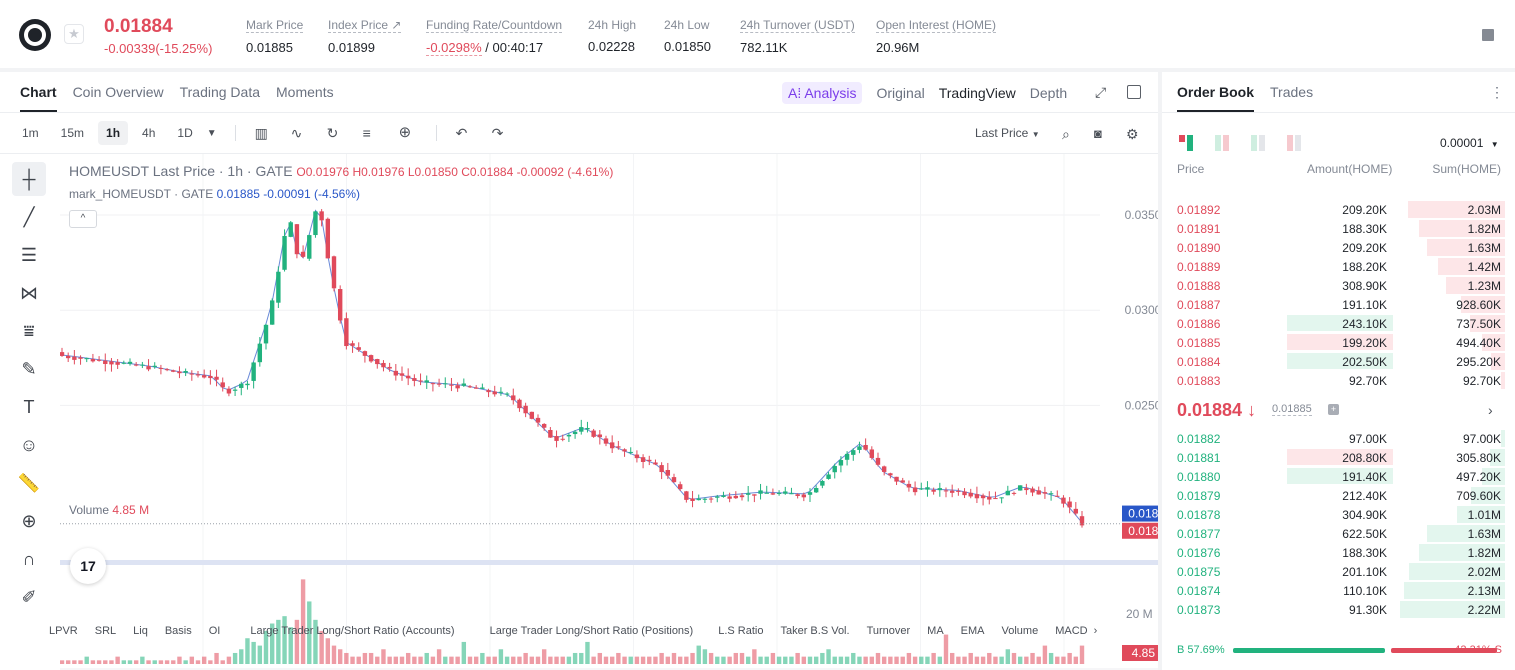 The height and width of the screenshot is (670, 1515). I want to click on redo-icon: ↷, so click(497, 133).